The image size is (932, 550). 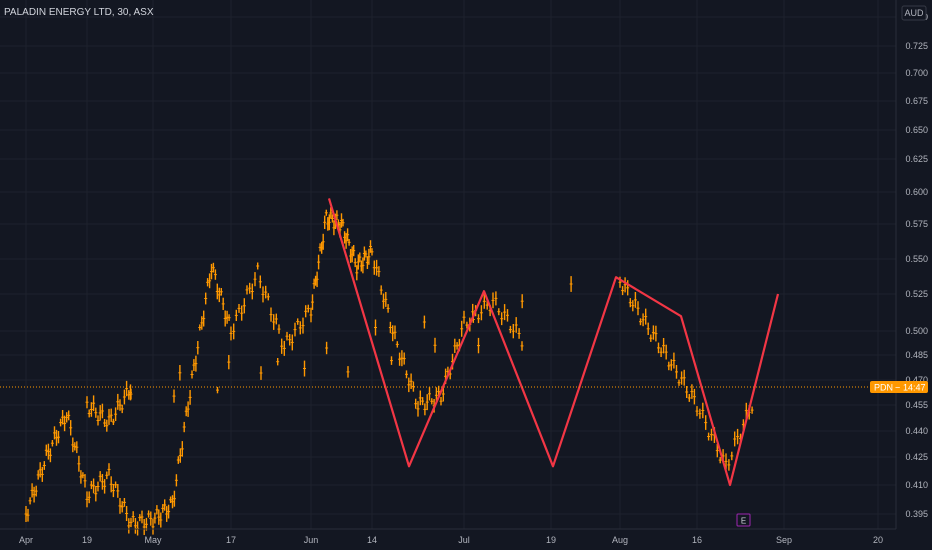 What do you see at coordinates (916, 514) in the screenshot?
I see `price-tick-label: 0.395` at bounding box center [916, 514].